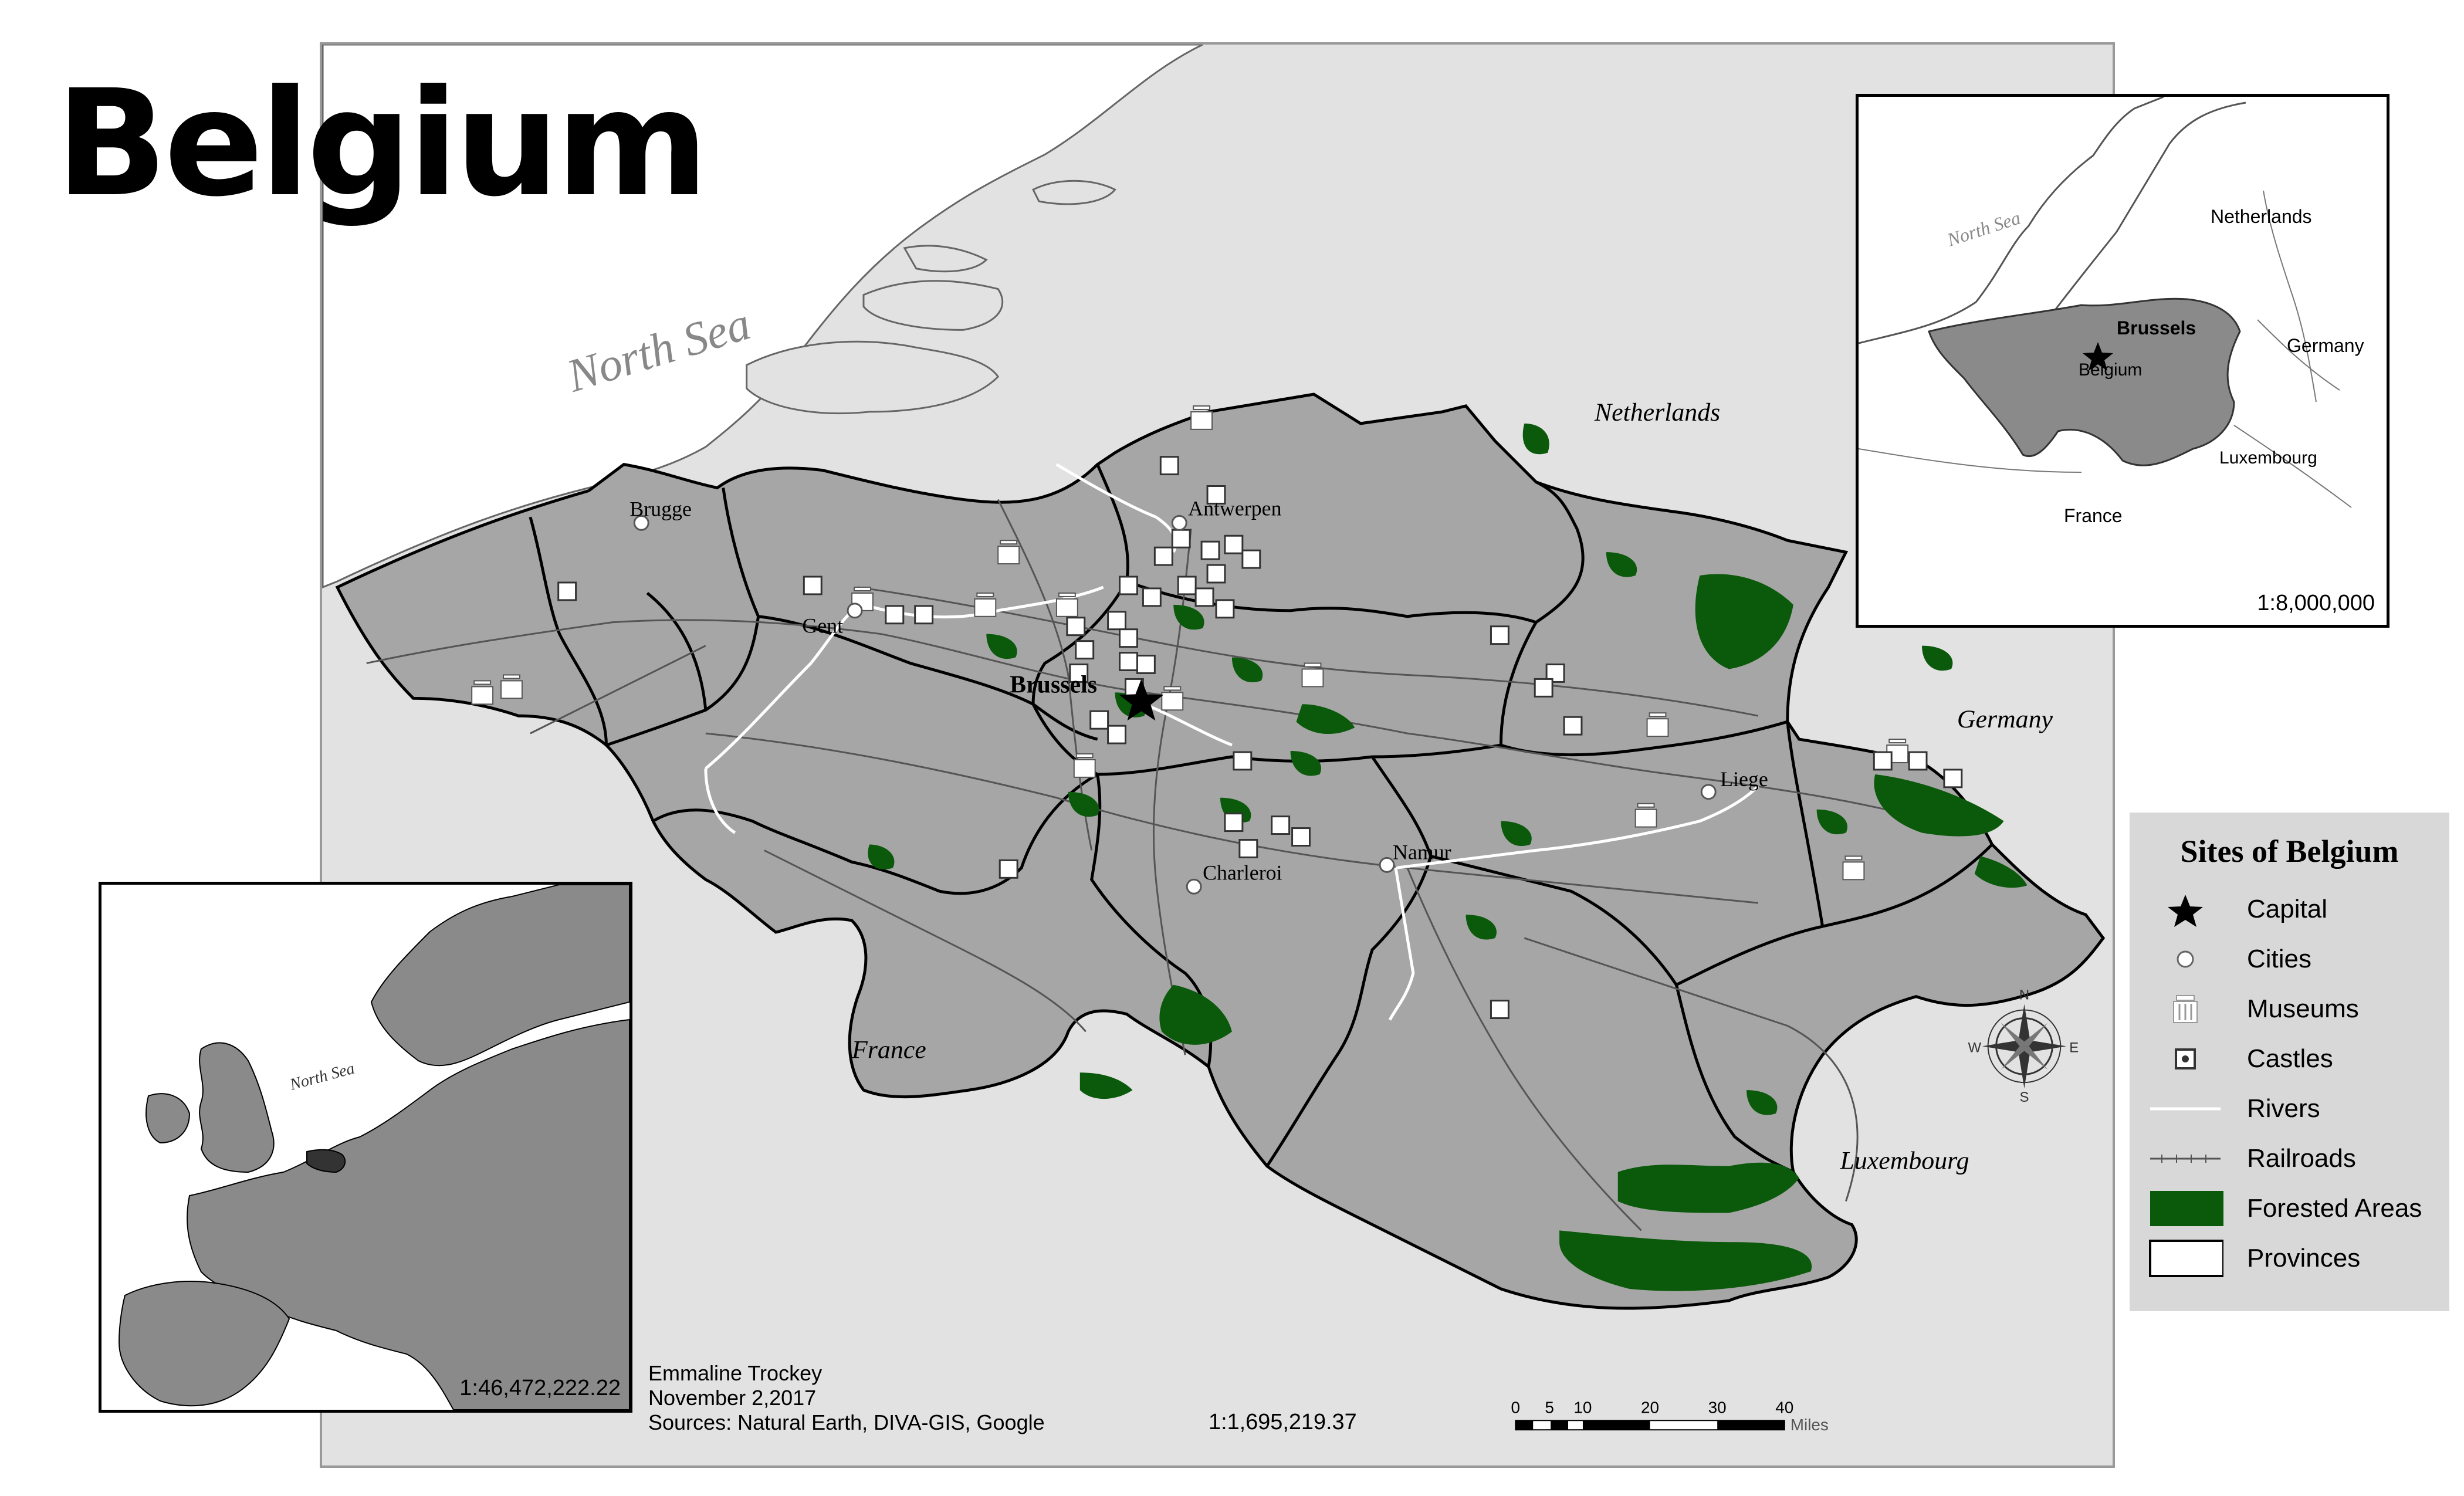 The height and width of the screenshot is (1496, 2464). I want to click on inset-ireland, so click(168, 1118).